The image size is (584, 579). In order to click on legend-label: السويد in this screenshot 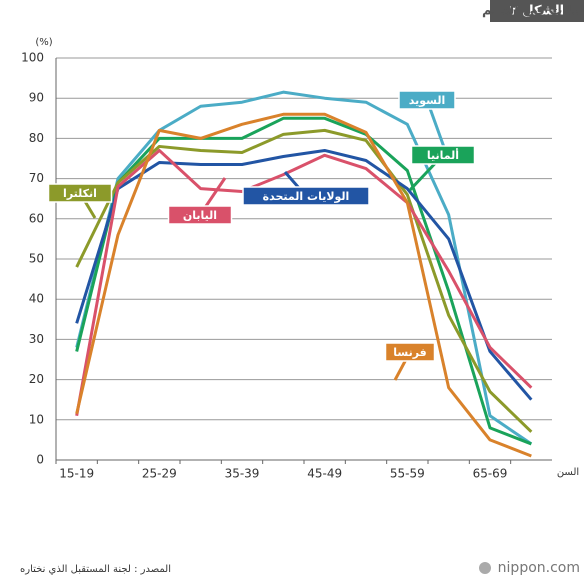, I will do `click(427, 100)`.